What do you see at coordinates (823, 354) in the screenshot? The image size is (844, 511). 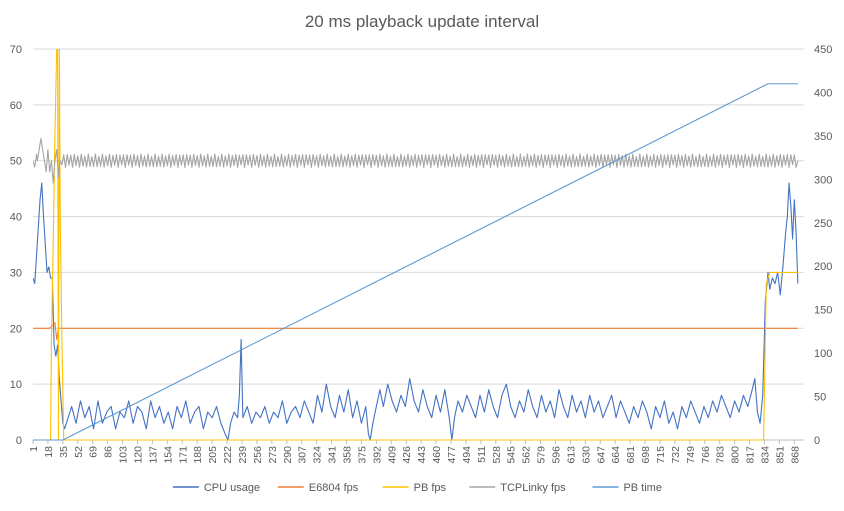 I see `right-y-tick-label: 100` at bounding box center [823, 354].